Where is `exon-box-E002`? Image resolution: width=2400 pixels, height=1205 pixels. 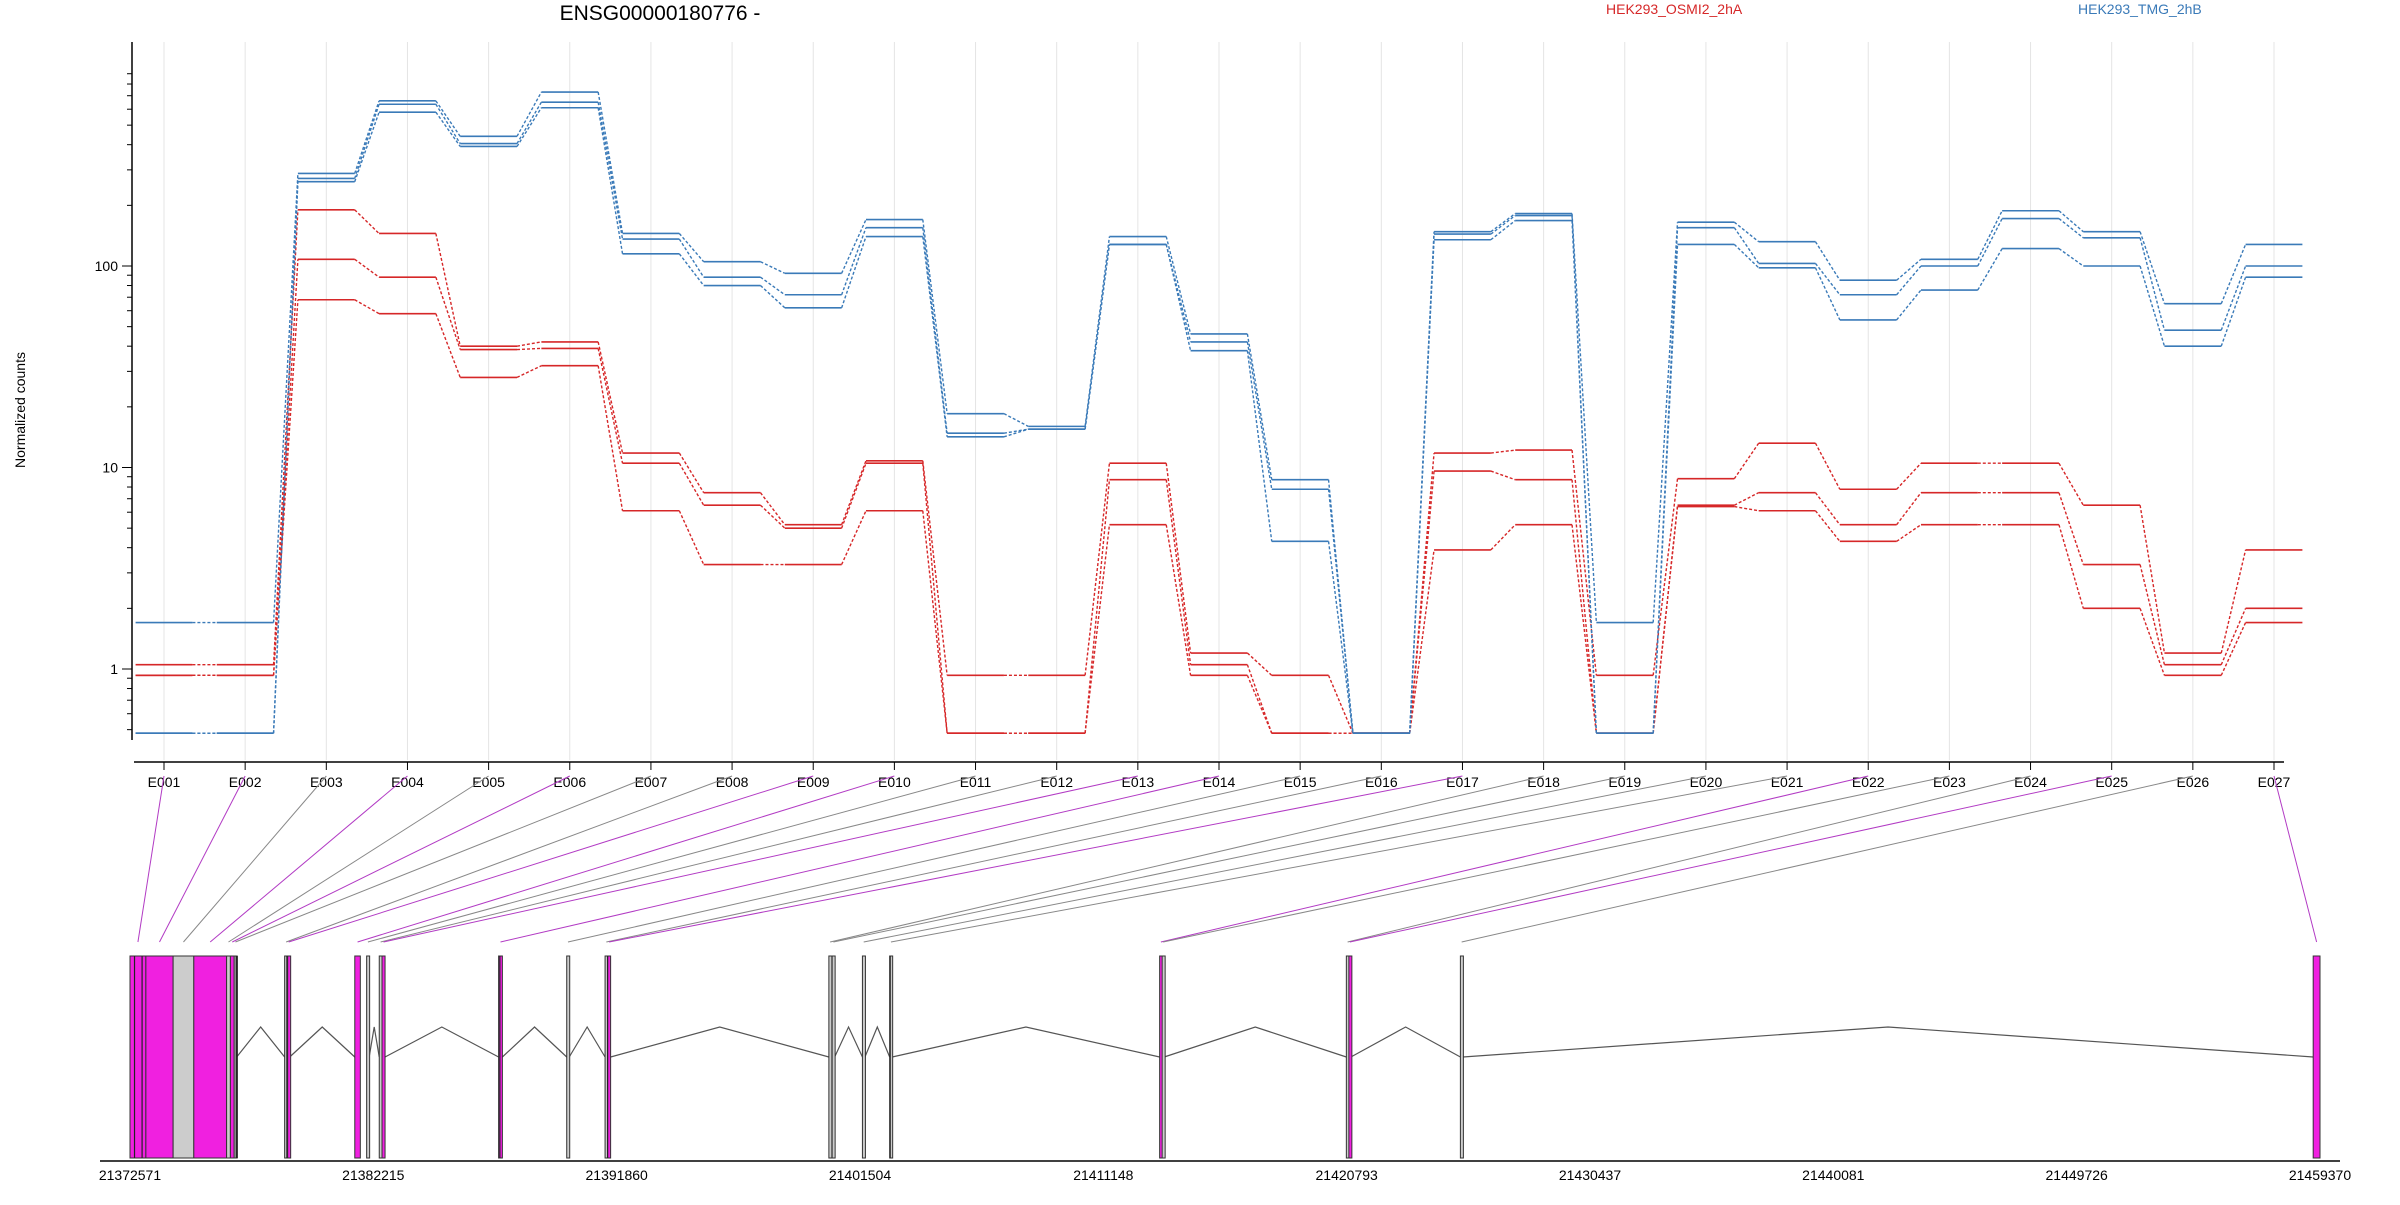 exon-box-E002 is located at coordinates (159, 1057).